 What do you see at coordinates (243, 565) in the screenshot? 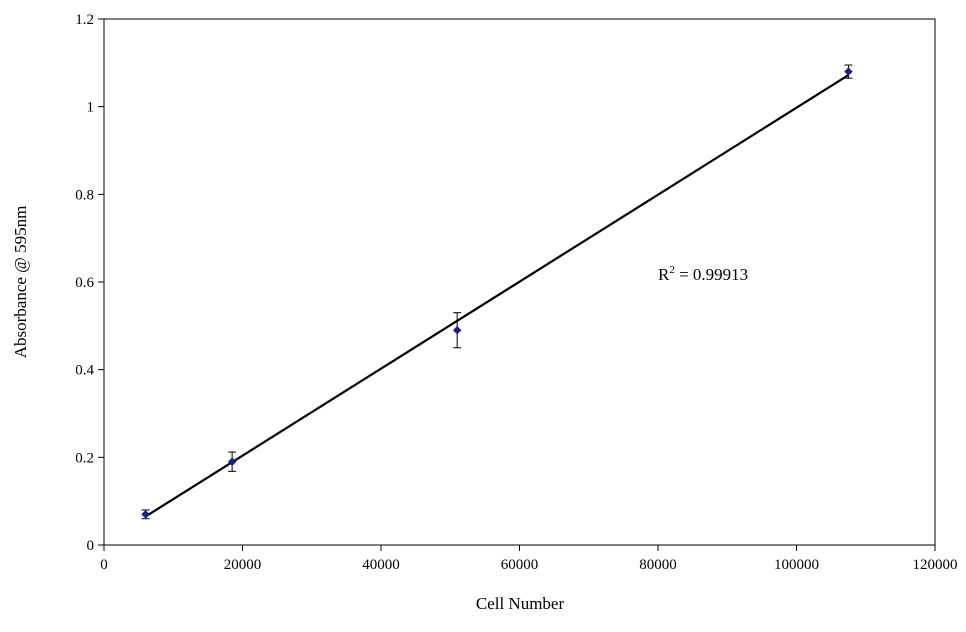
I see `x-tick-label: 20000` at bounding box center [243, 565].